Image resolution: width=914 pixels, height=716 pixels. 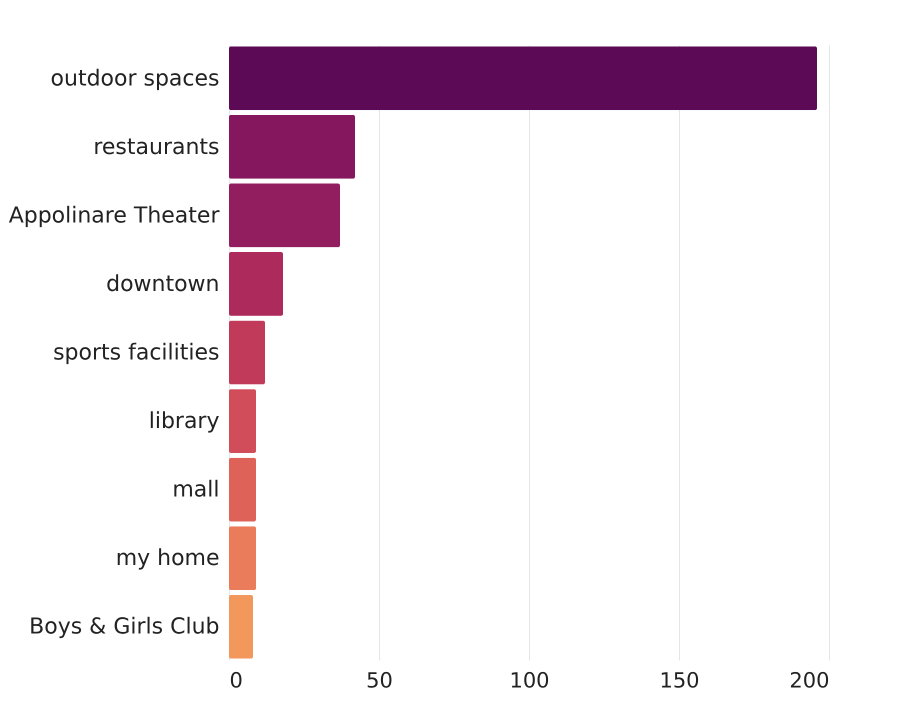 I want to click on y-tick-label: downtown, so click(x=163, y=284).